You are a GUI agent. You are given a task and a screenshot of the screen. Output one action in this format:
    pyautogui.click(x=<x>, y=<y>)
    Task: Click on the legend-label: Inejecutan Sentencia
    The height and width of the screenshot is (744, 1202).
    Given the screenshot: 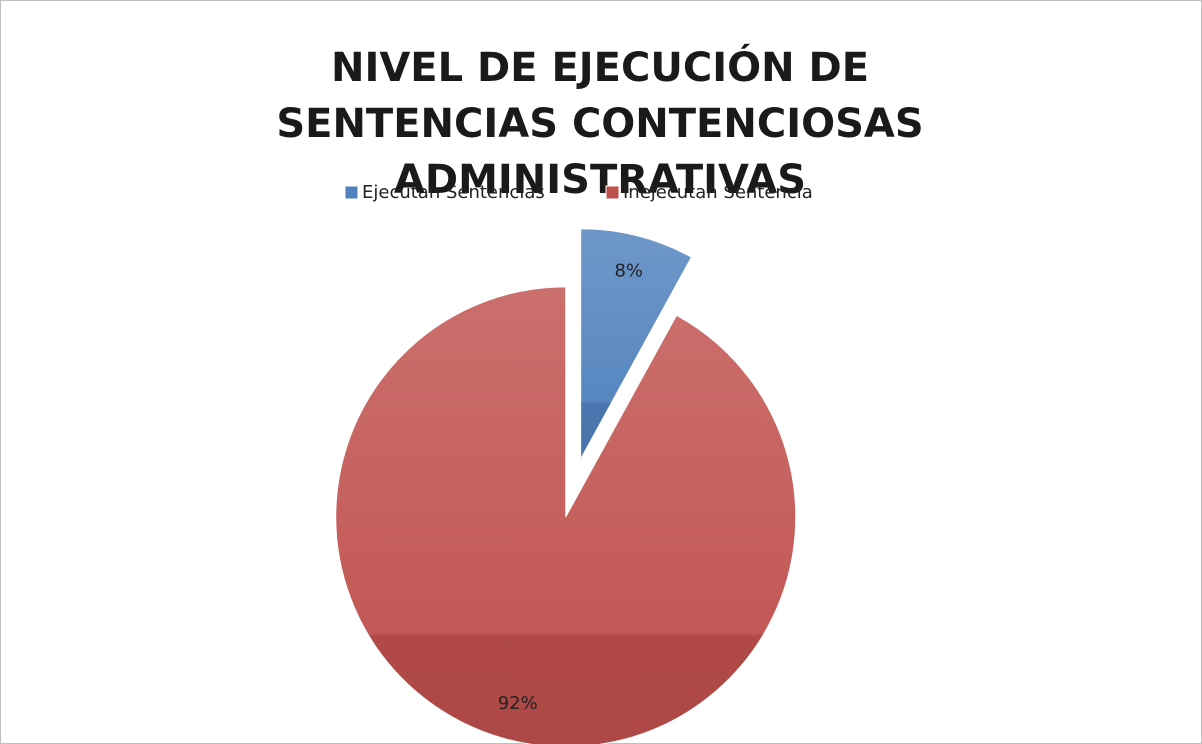 What is the action you would take?
    pyautogui.click(x=718, y=192)
    